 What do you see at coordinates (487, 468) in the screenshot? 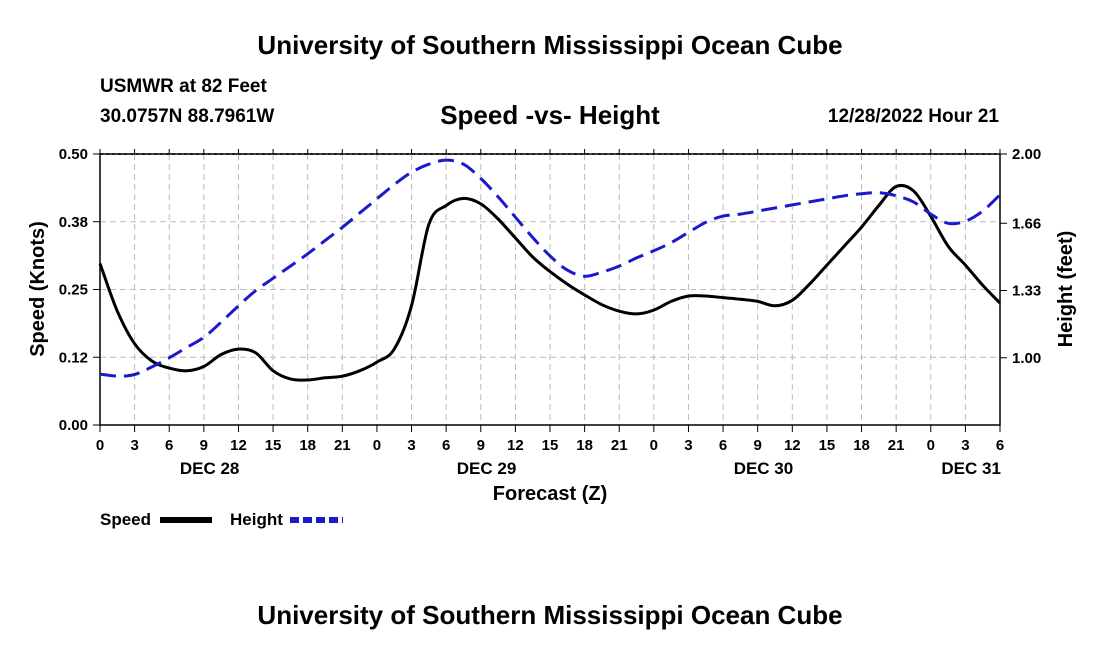
I see `x-date-label: DEC 29` at bounding box center [487, 468].